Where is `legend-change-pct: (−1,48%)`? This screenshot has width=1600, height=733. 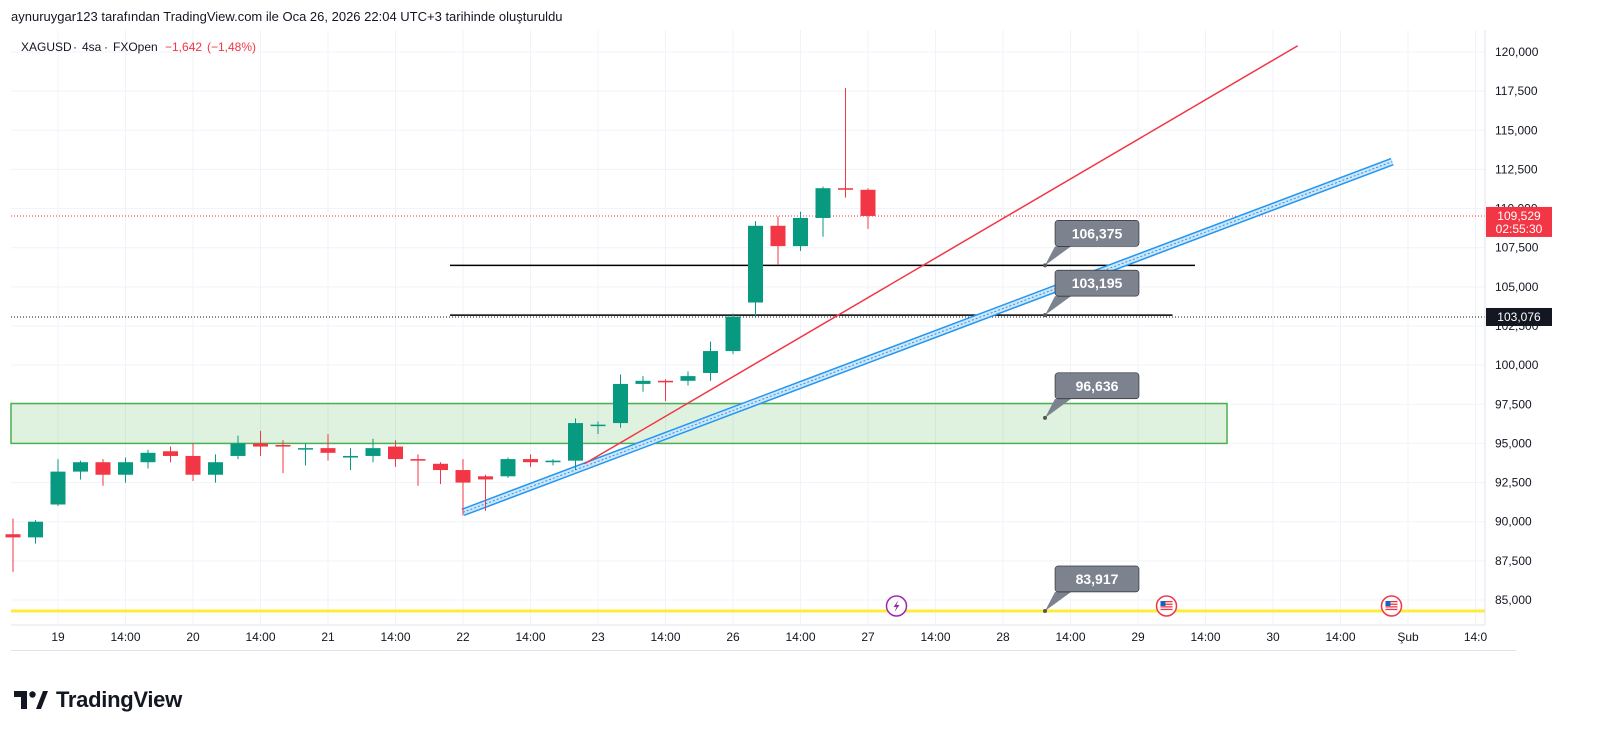
legend-change-pct: (−1,48%) is located at coordinates (231, 47).